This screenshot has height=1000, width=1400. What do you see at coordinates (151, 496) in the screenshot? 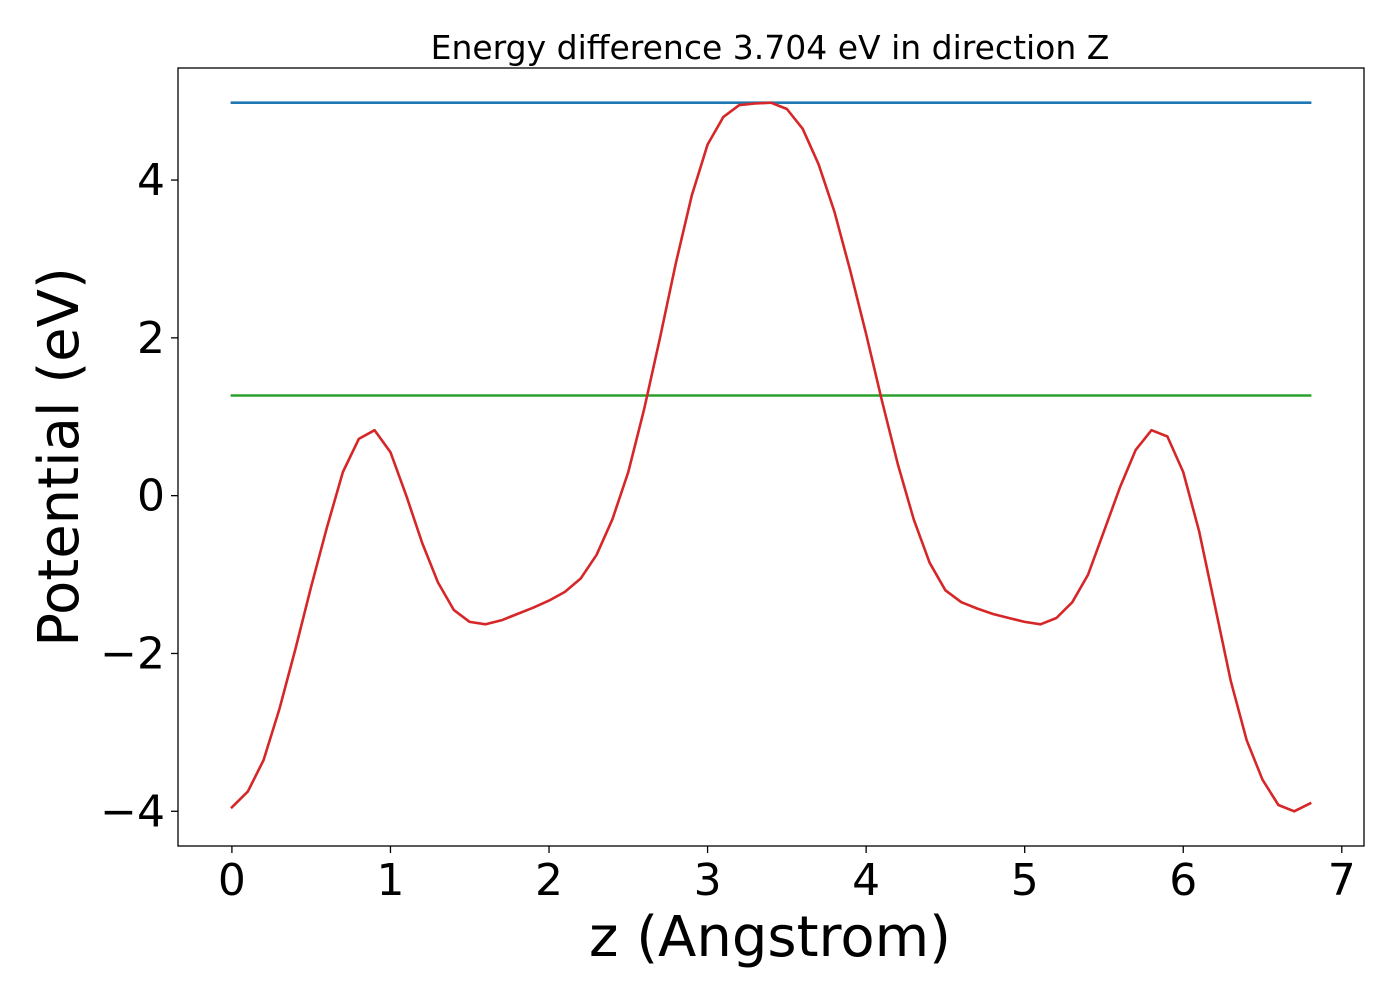
I see `y-tick-label: 0` at bounding box center [151, 496].